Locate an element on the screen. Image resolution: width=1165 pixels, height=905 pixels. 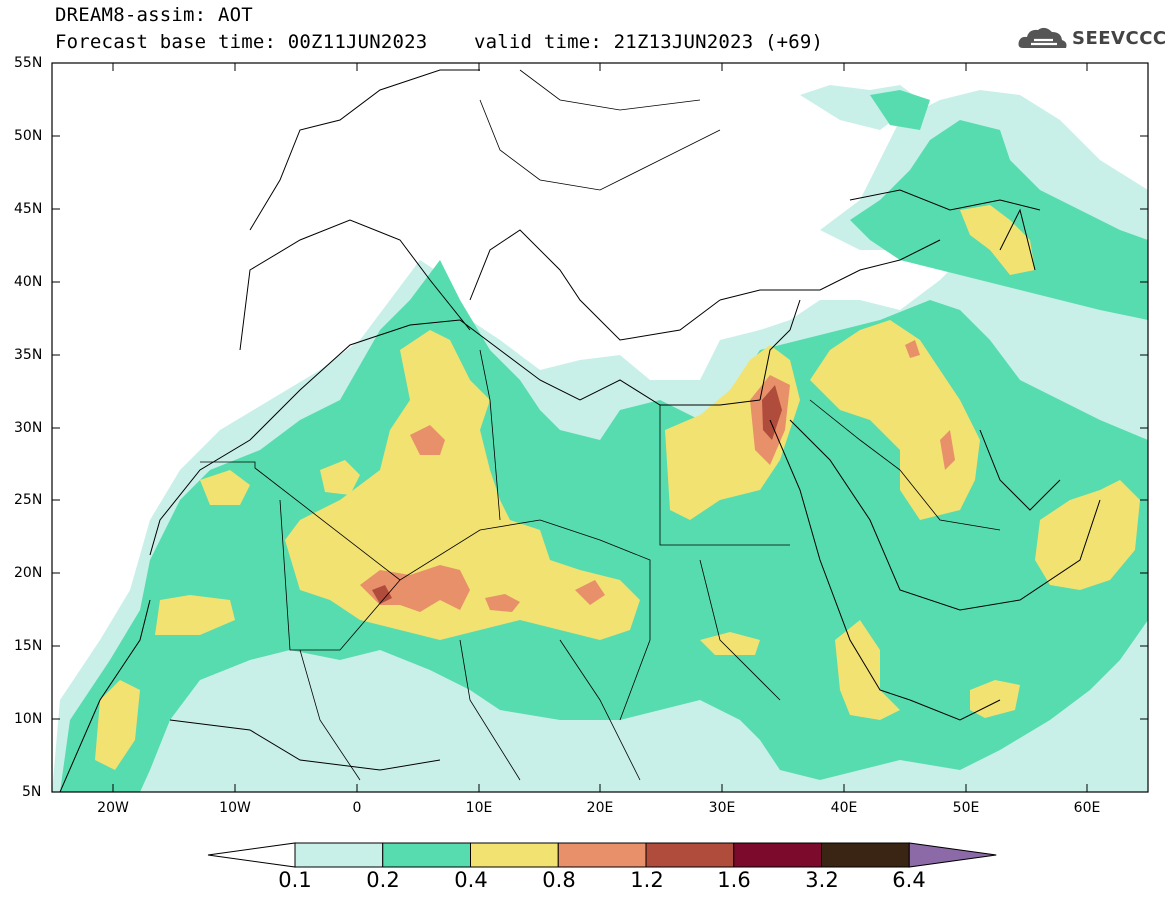
lon-label-20w: 20W is located at coordinates (113, 808).